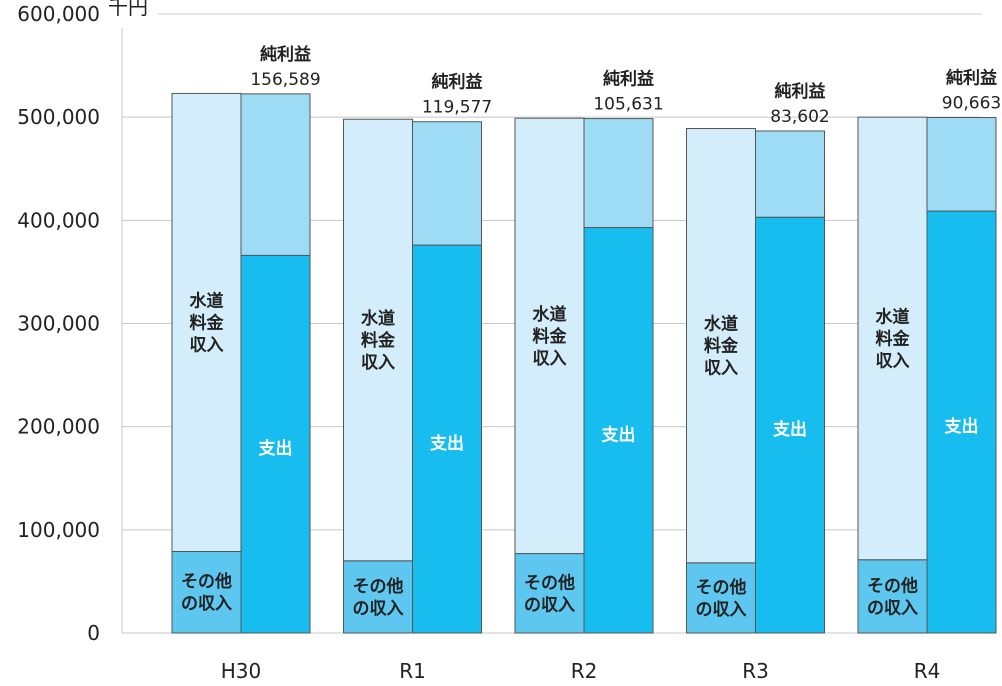 Image resolution: width=1002 pixels, height=686 pixels. What do you see at coordinates (628, 105) in the screenshot?
I see `net-profit-value: 105,631` at bounding box center [628, 105].